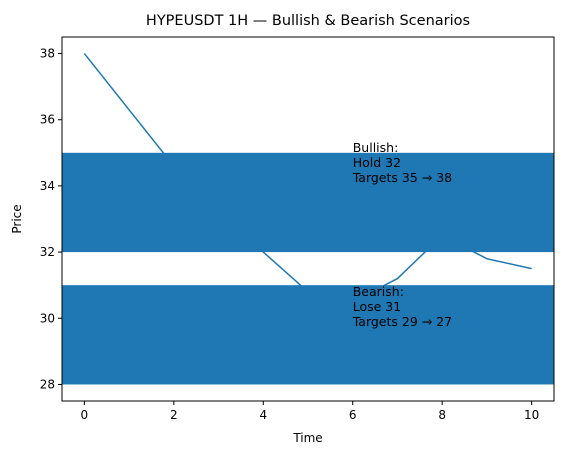  I want to click on y-tick-label: 30, so click(47, 318).